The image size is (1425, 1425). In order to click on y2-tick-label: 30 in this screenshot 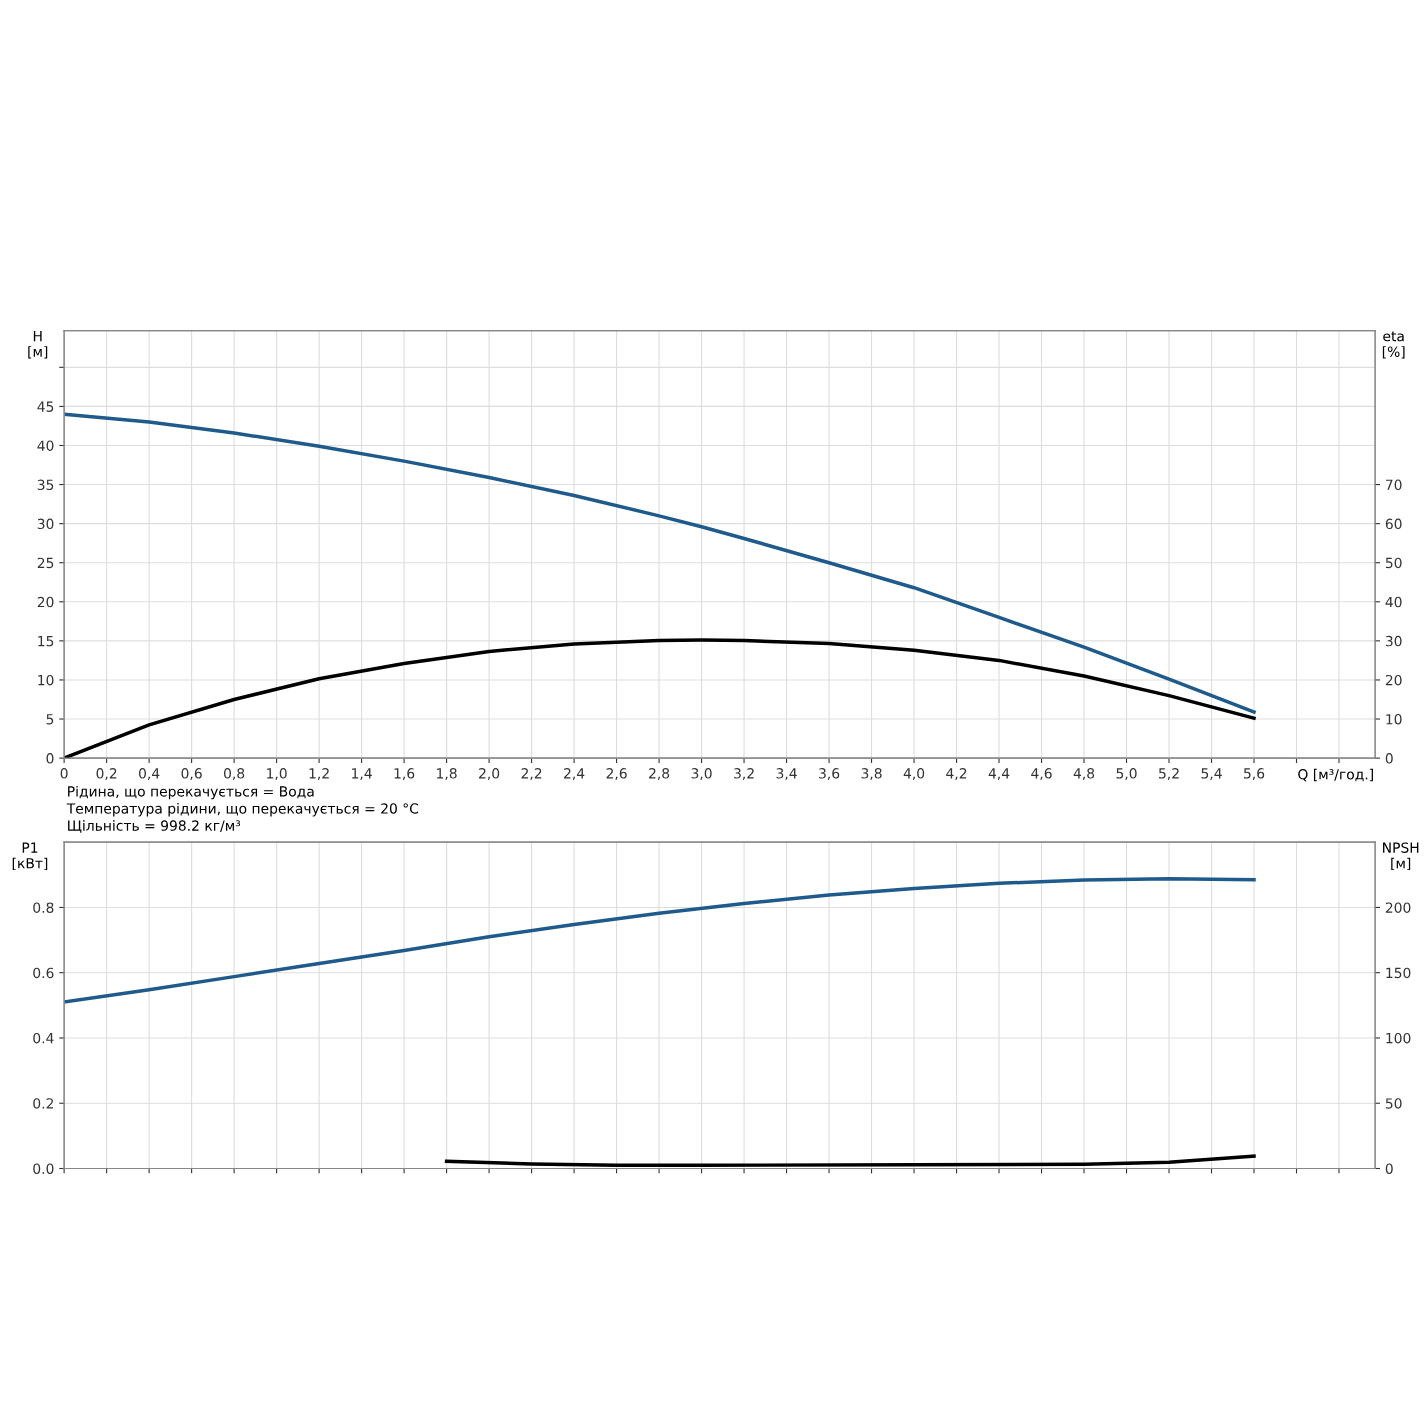, I will do `click(1393, 641)`.